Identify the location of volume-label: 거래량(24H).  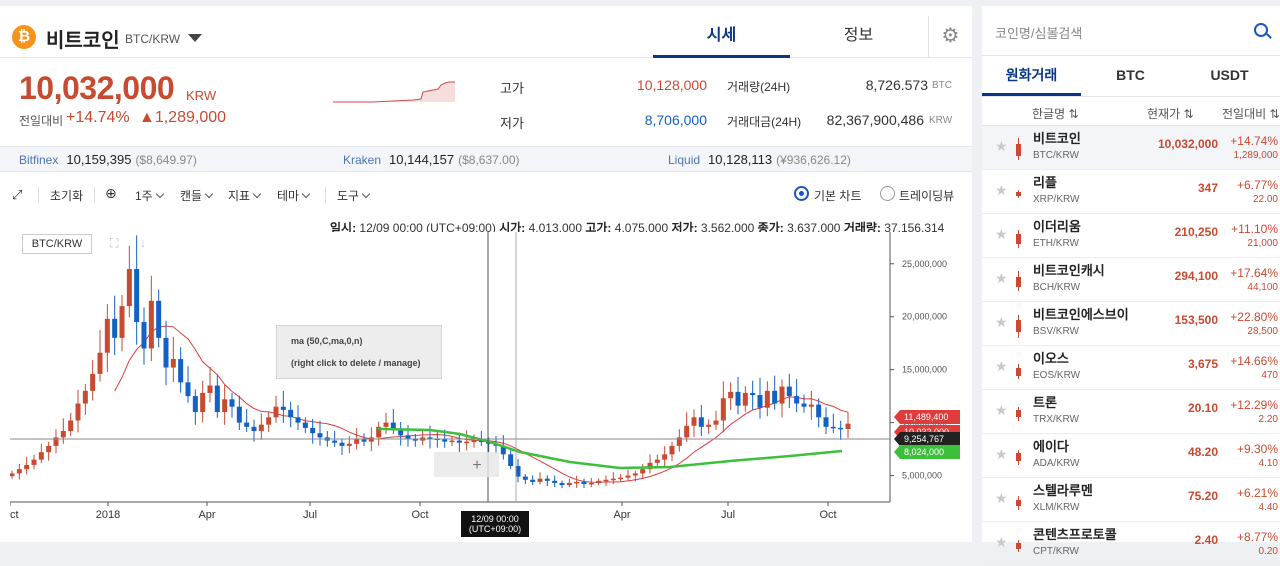
(759, 87).